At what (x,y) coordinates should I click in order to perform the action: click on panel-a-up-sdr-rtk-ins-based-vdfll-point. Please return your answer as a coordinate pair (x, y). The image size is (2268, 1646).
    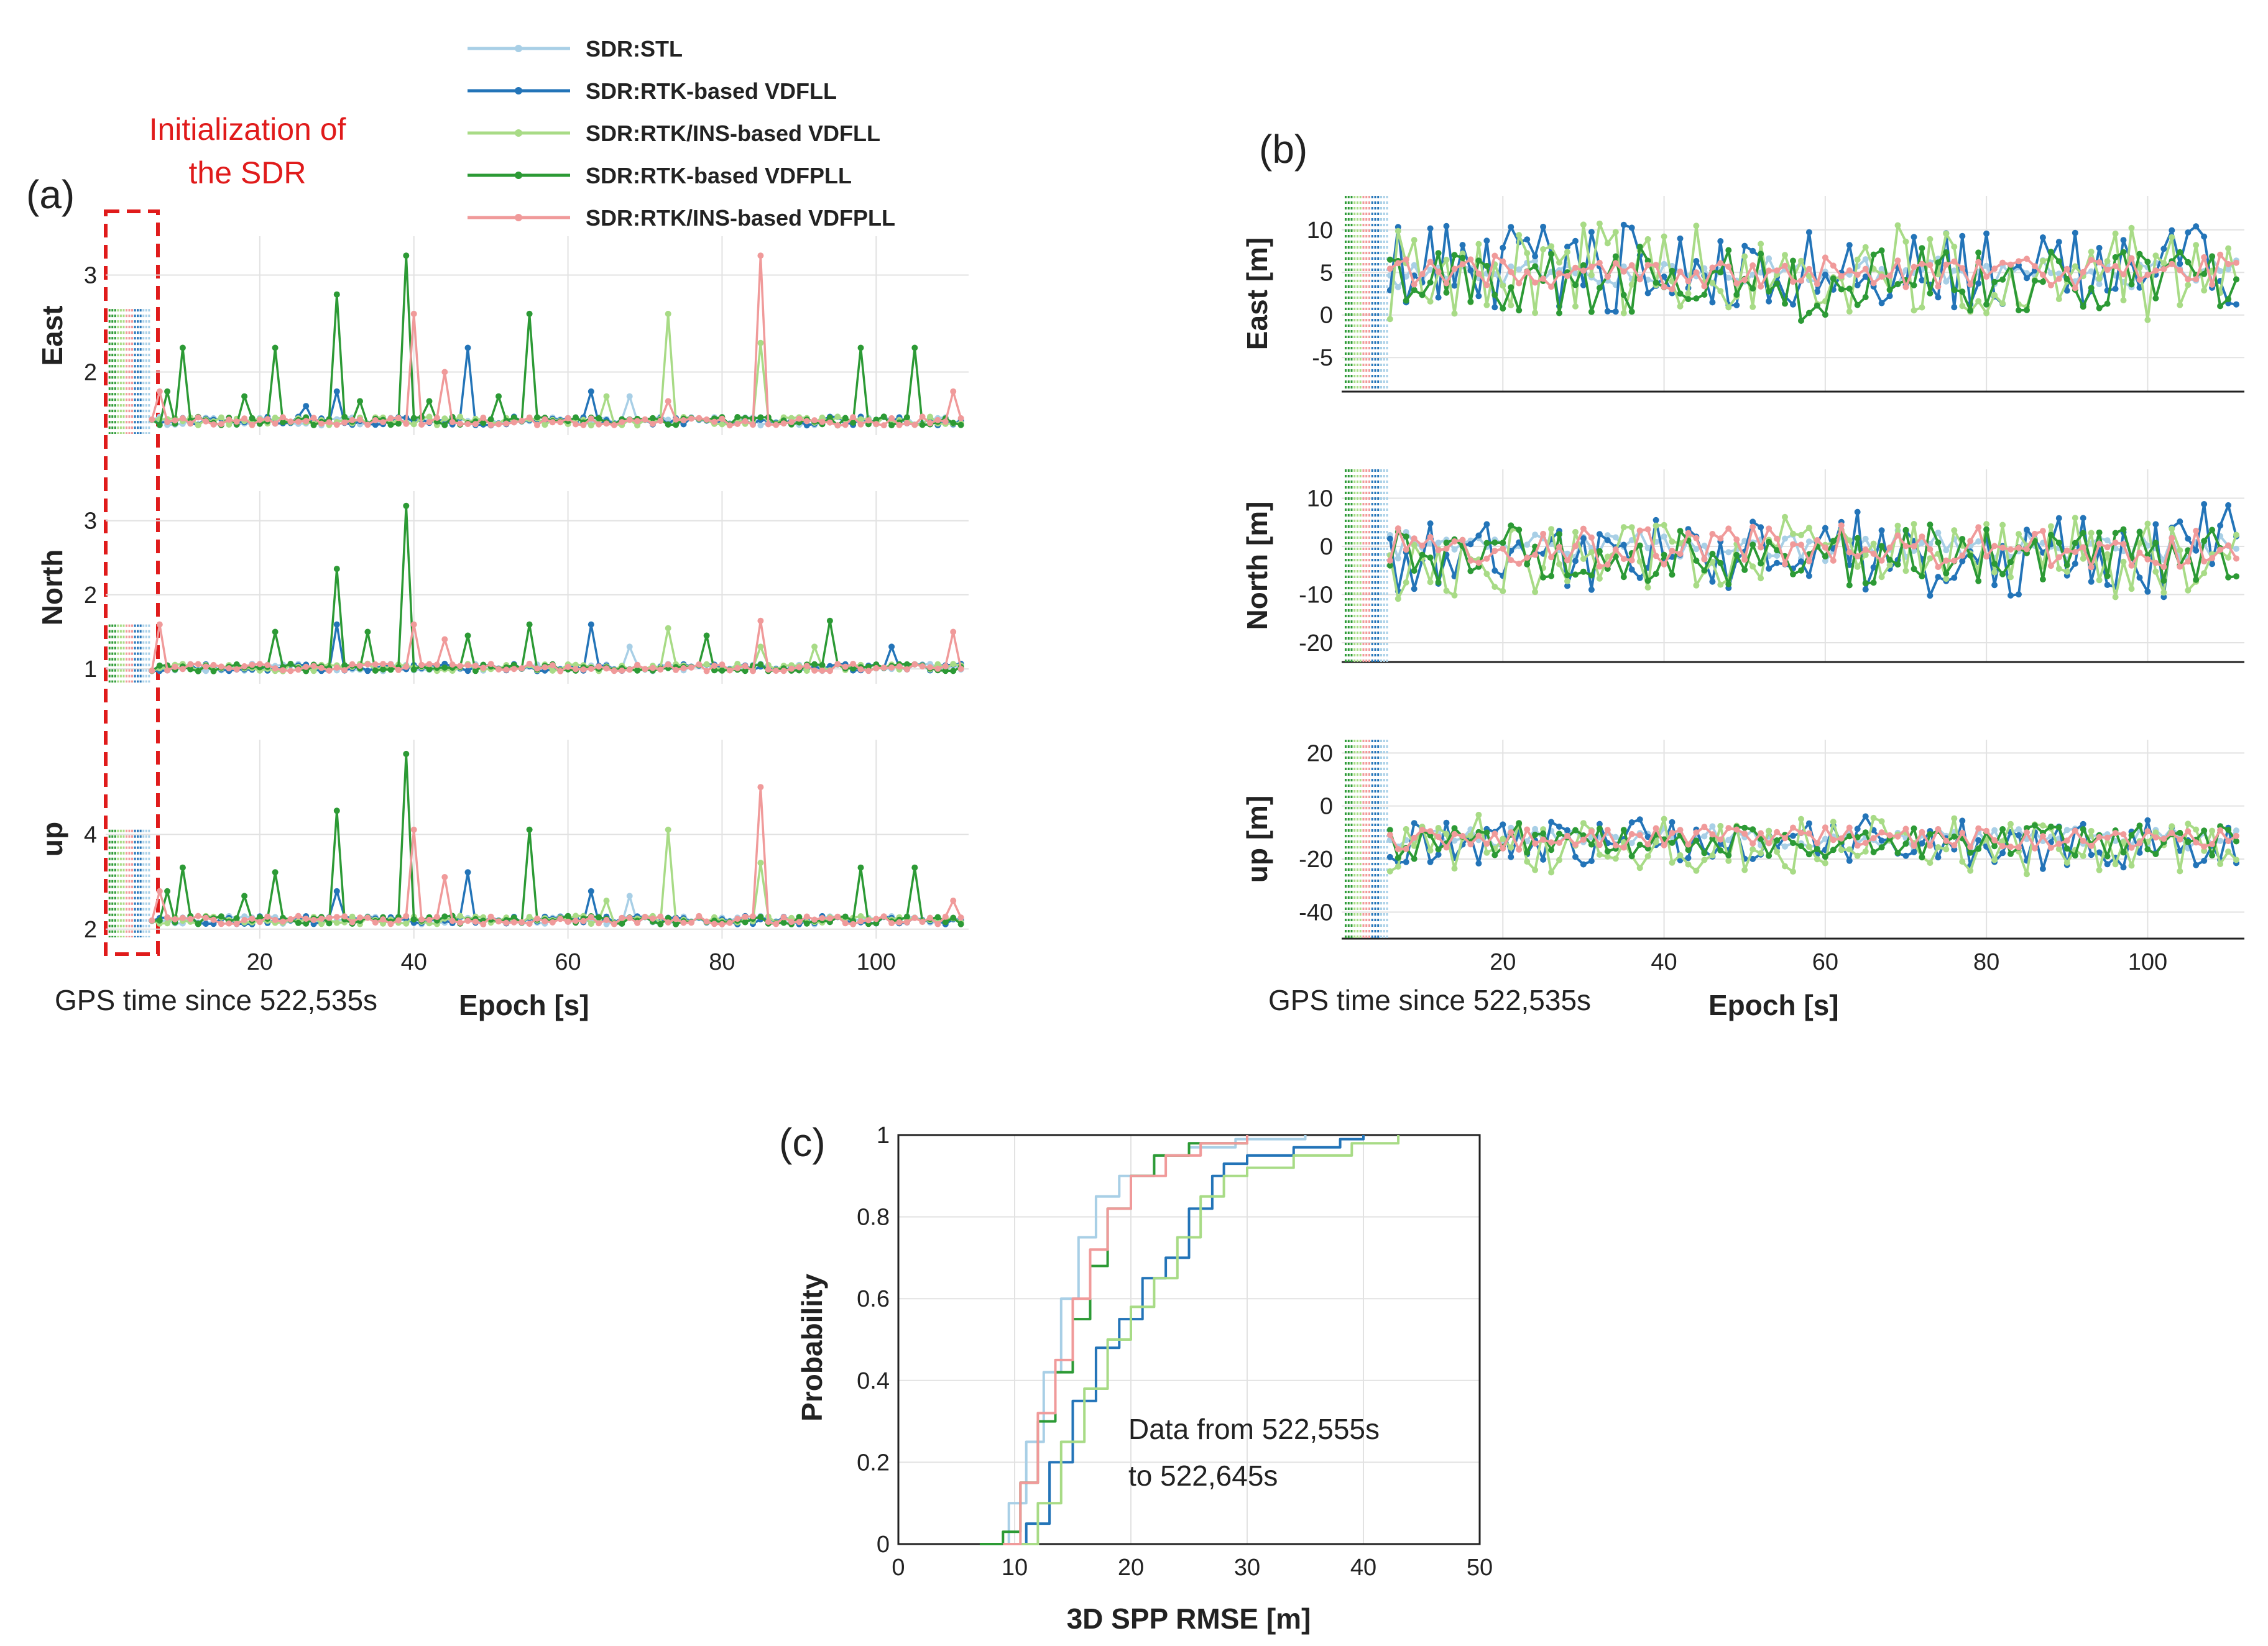
    Looking at the image, I should click on (460, 916).